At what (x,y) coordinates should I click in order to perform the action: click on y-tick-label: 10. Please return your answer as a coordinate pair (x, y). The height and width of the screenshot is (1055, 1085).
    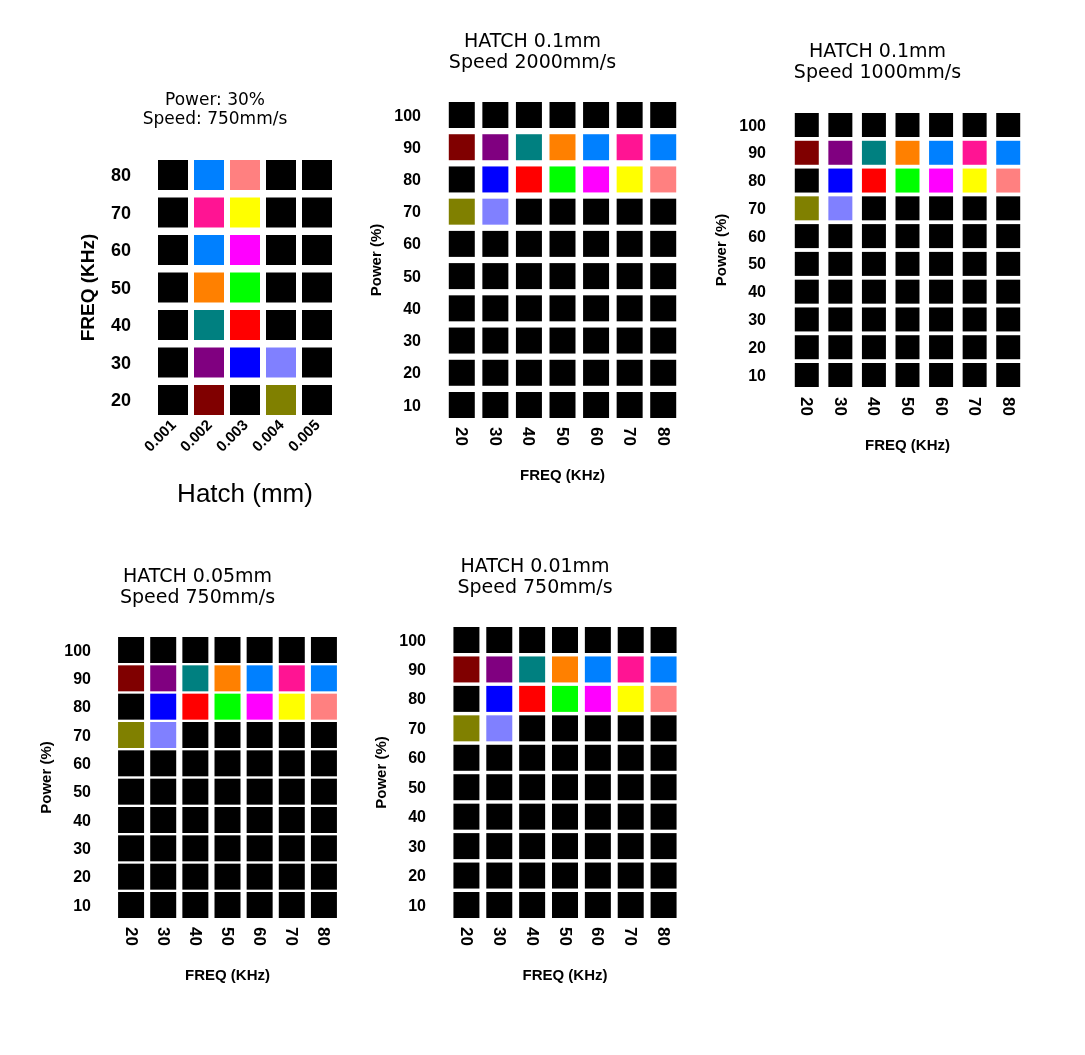
    Looking at the image, I should click on (412, 405).